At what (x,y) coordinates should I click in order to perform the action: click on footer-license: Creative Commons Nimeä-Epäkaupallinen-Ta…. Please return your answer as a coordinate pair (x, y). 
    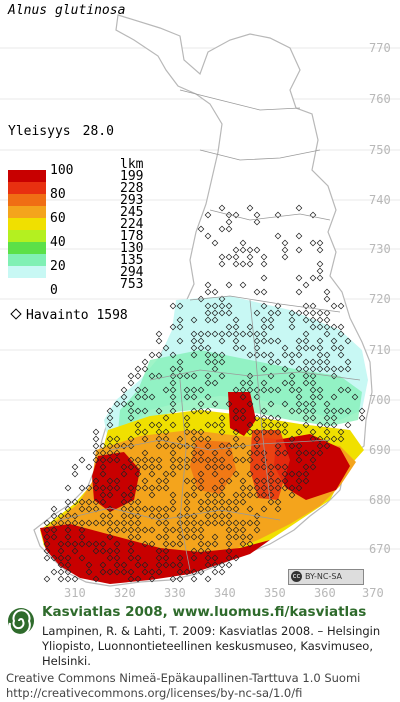
    Looking at the image, I should click on (183, 685).